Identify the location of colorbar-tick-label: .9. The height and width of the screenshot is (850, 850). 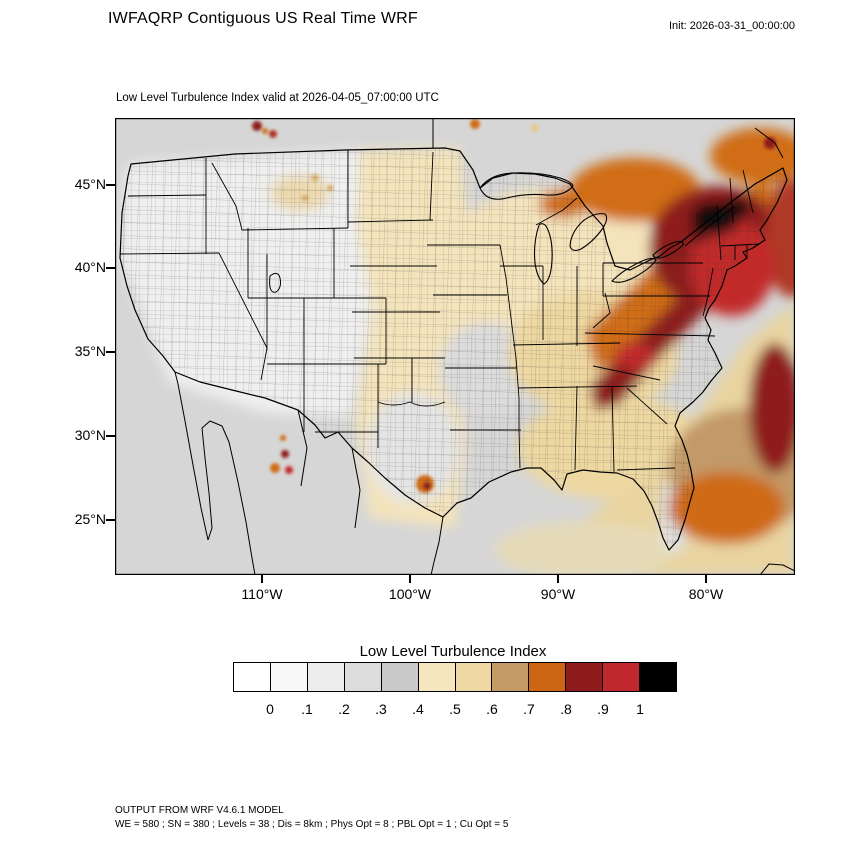
(603, 709).